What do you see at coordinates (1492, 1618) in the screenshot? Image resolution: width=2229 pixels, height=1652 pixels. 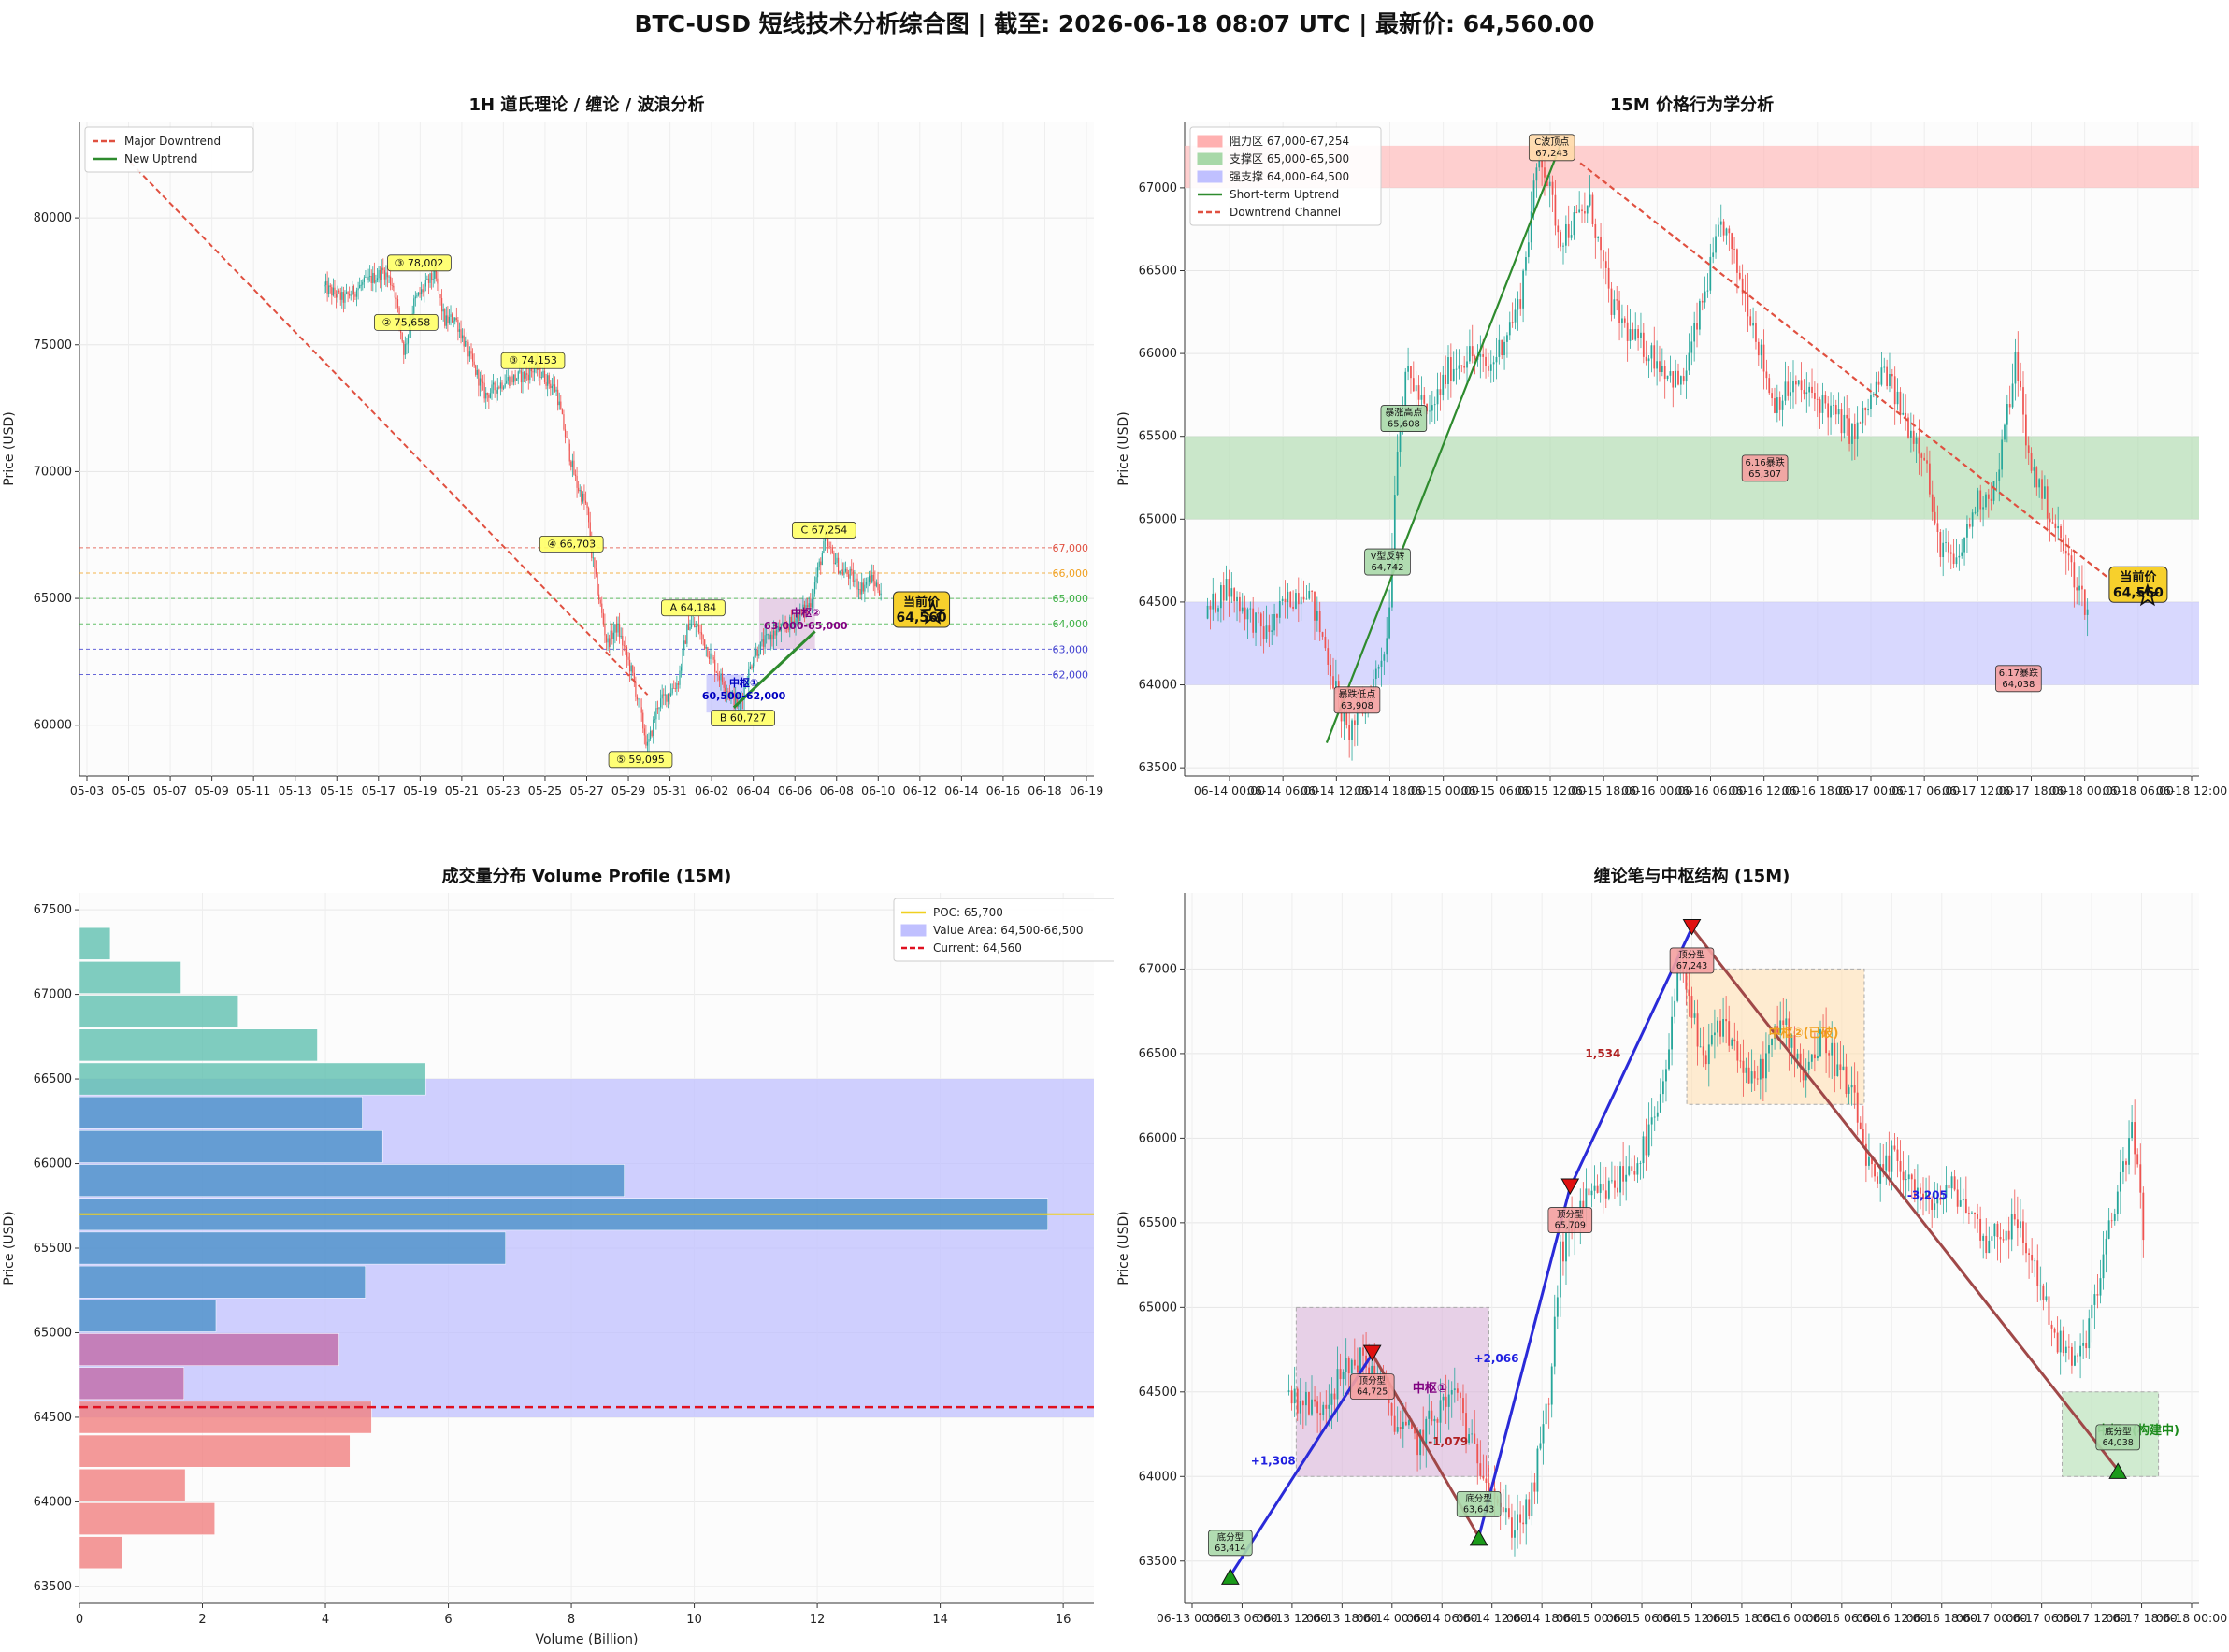 I see `c3-x-tick-label: 06-14 12:00` at bounding box center [1492, 1618].